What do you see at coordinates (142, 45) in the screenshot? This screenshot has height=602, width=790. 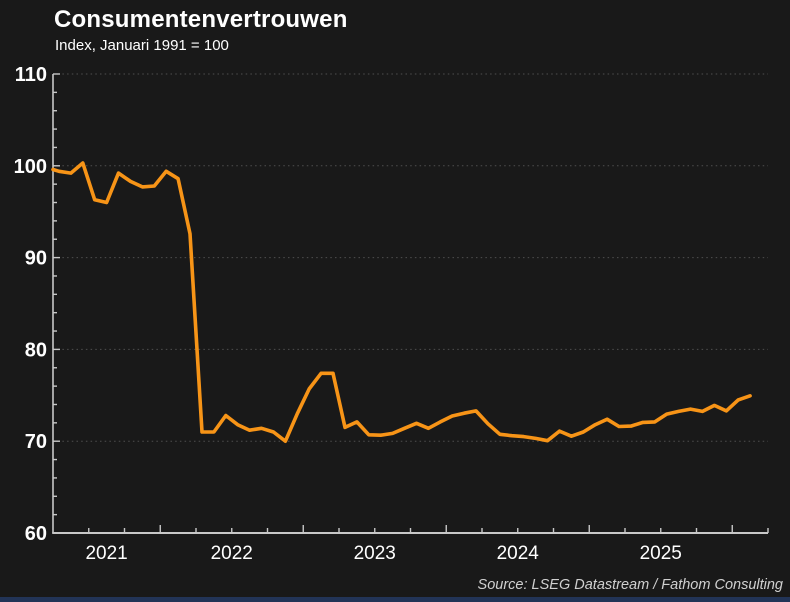 I see `chart-subtitle: Index, Januari 1991 = 100` at bounding box center [142, 45].